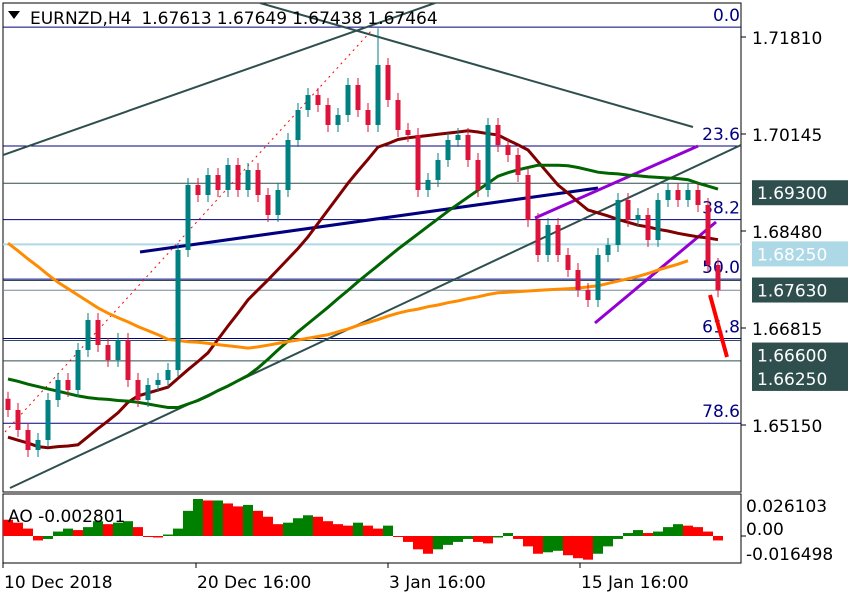 The image size is (860, 600). Describe the element at coordinates (476, 65) in the screenshot. I see `descending-trendline` at that location.